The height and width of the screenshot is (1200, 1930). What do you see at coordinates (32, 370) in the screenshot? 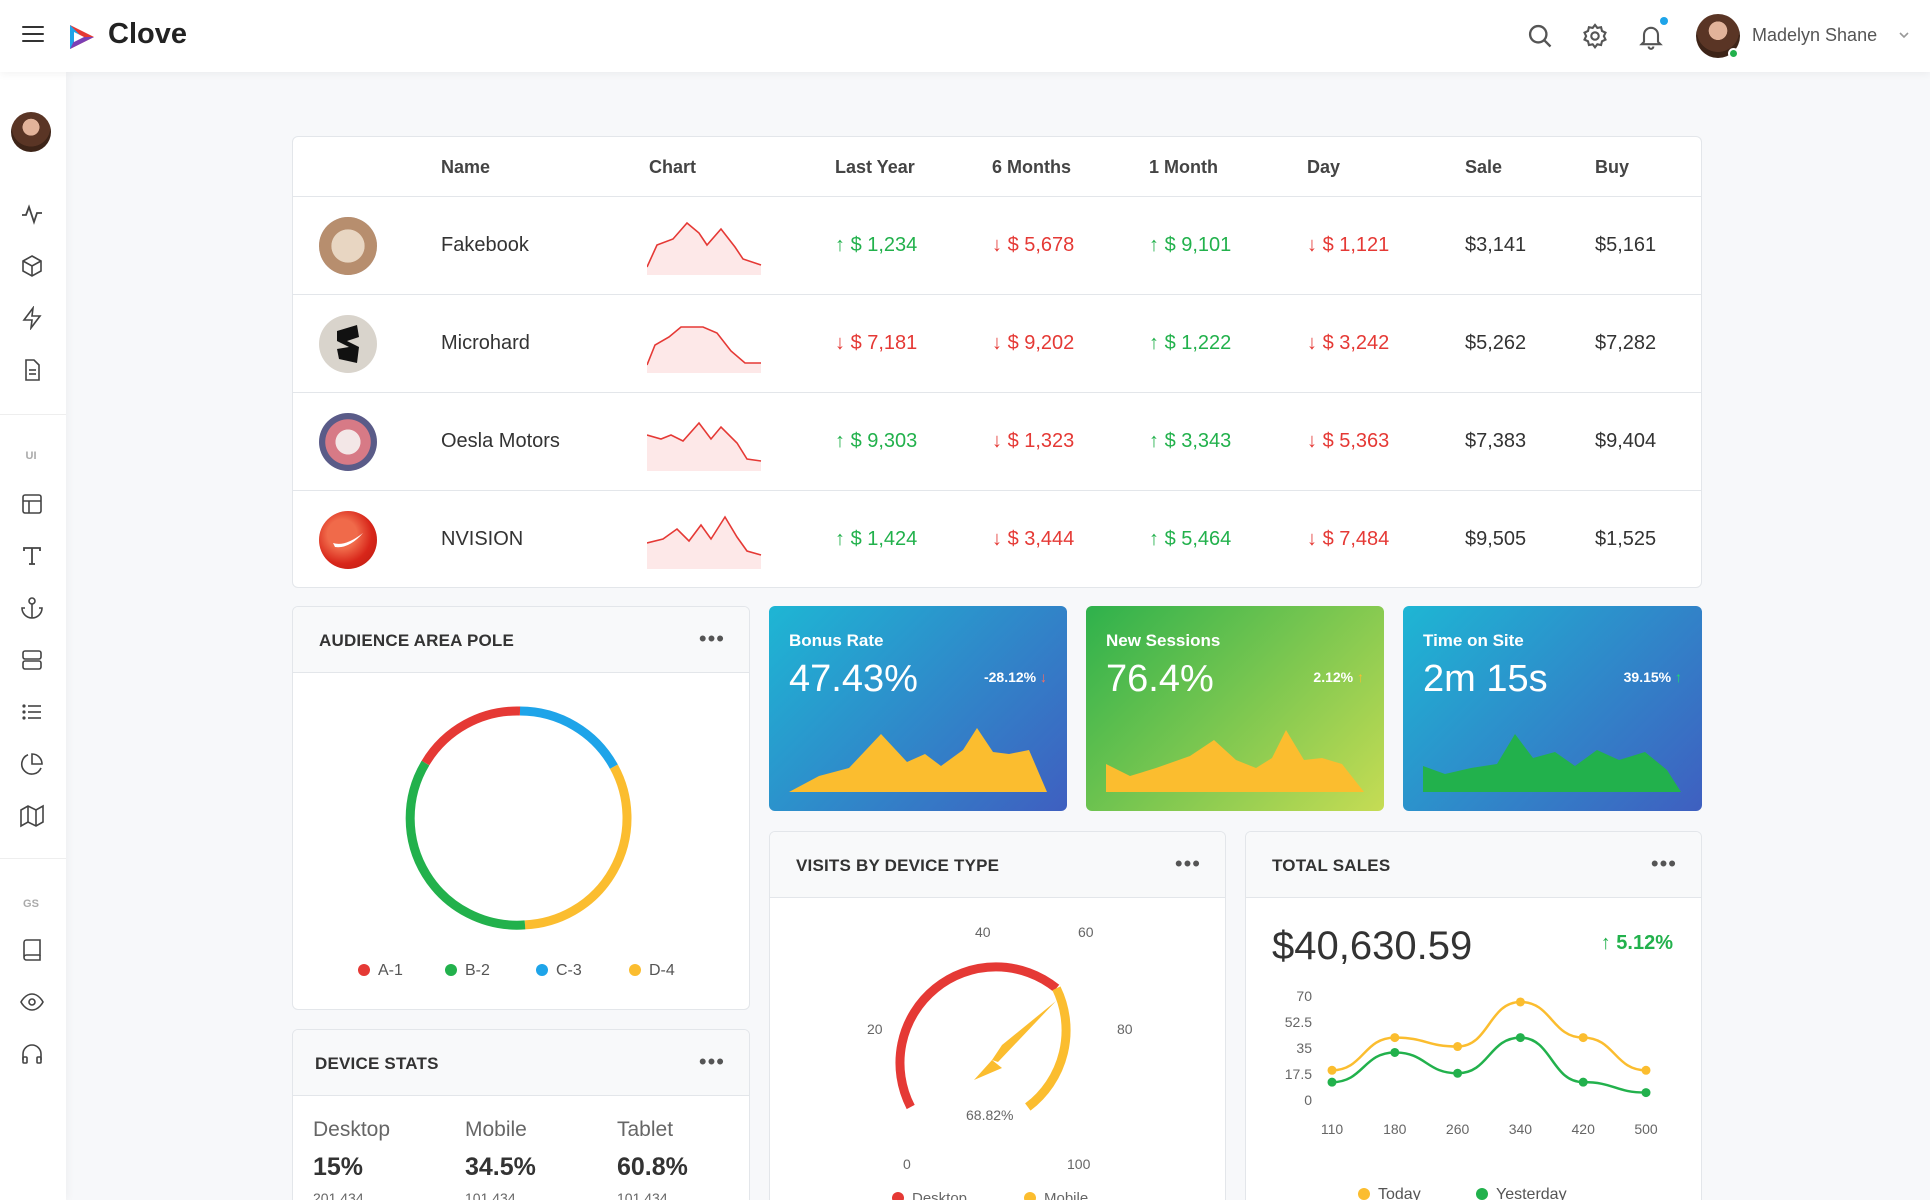
I see `document-icon` at bounding box center [32, 370].